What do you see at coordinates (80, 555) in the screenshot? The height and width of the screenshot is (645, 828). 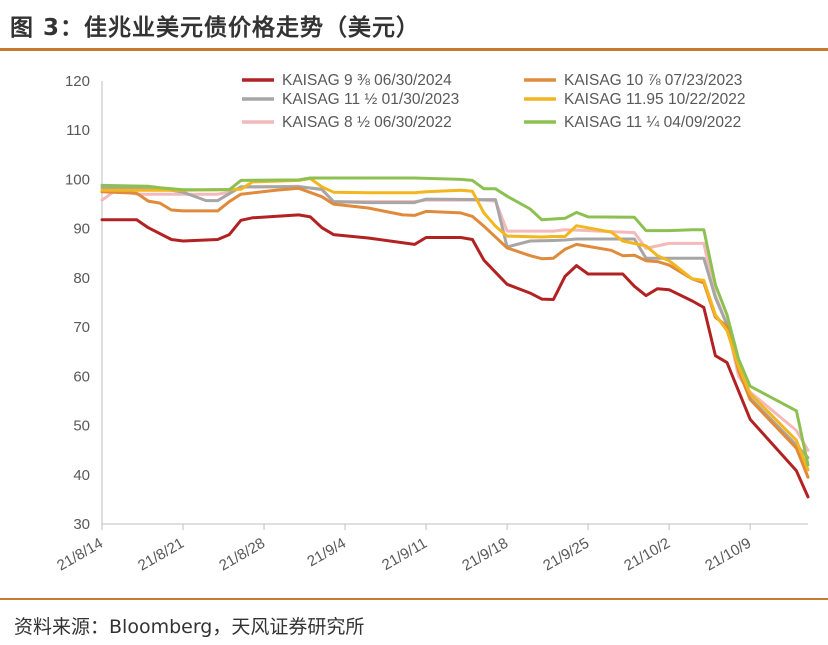 I see `x-tick-label: 21/8/14` at bounding box center [80, 555].